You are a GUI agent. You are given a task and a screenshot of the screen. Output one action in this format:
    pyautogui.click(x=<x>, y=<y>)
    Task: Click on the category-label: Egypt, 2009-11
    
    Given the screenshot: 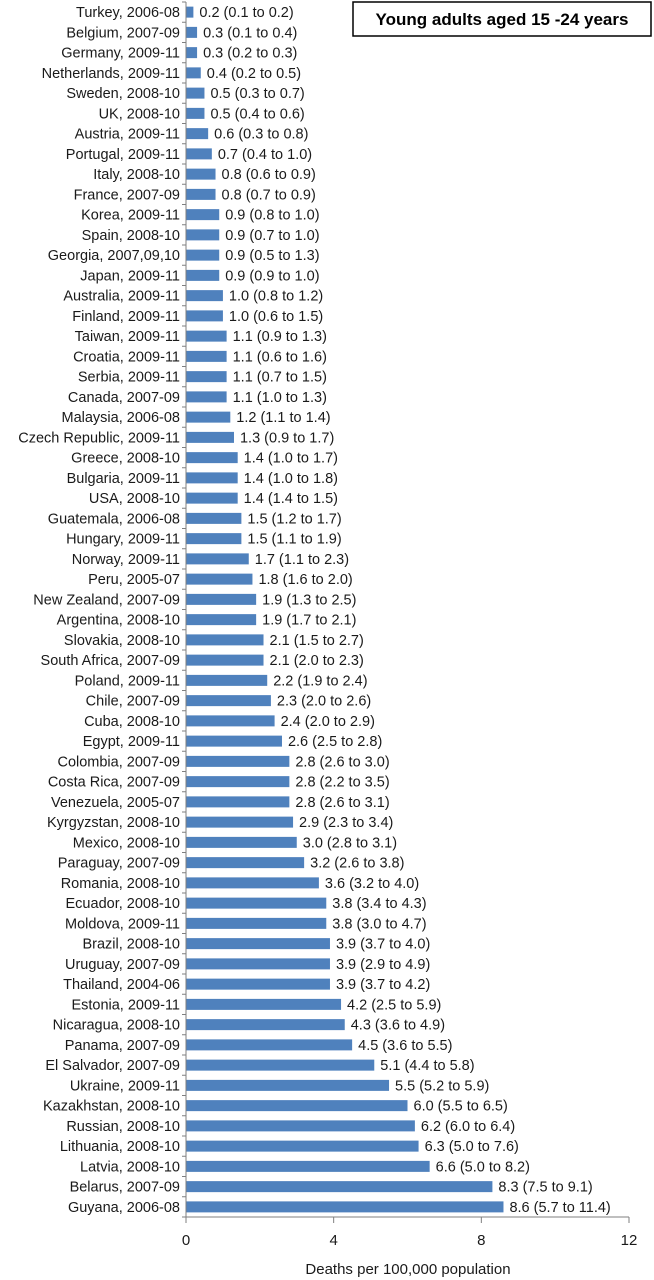 What is the action you would take?
    pyautogui.click(x=131, y=742)
    